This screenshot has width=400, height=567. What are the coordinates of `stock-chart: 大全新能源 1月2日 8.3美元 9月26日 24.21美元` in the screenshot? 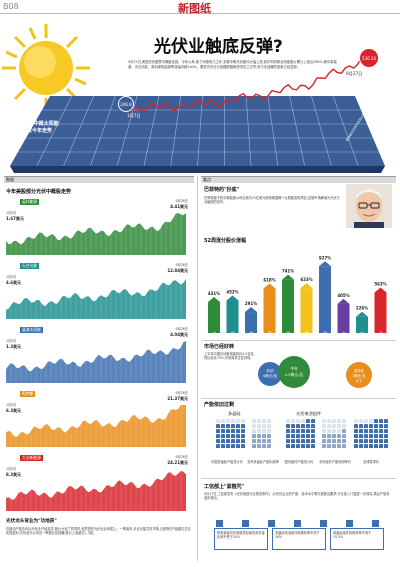 It's located at (99, 484).